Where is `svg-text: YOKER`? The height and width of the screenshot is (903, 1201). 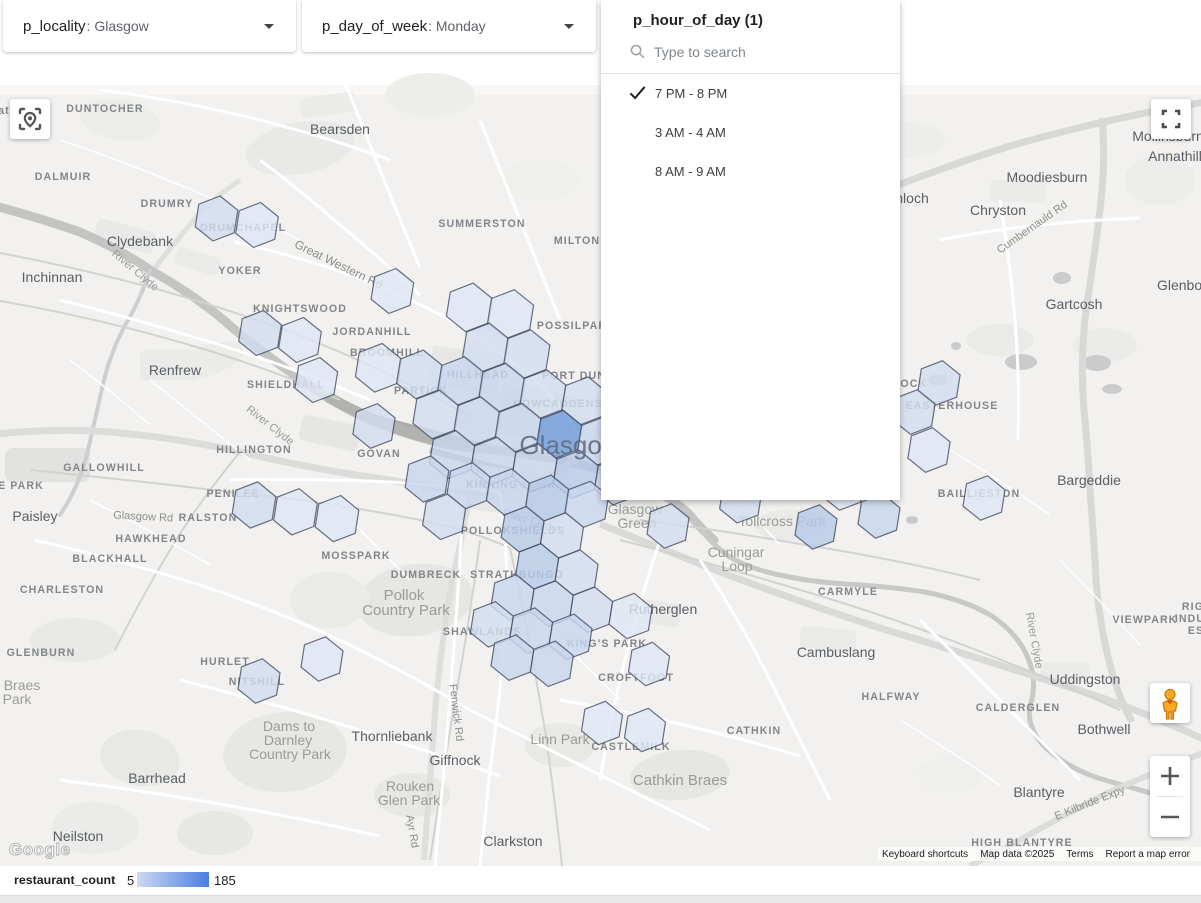 svg-text: YOKER is located at coordinates (239, 271).